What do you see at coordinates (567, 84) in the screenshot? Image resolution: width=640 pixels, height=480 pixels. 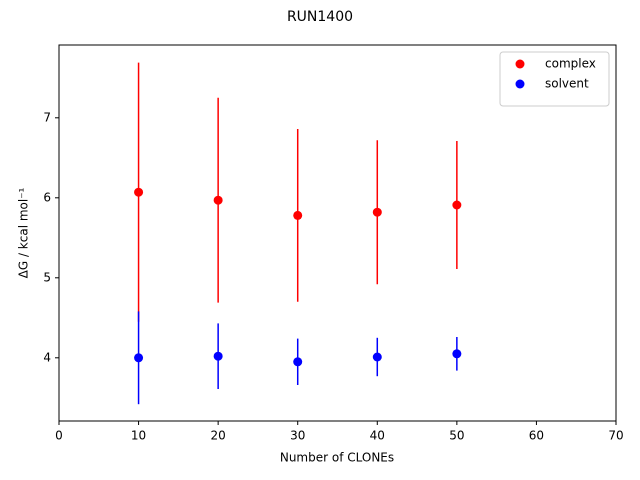 I see `legend-label: solvent` at bounding box center [567, 84].